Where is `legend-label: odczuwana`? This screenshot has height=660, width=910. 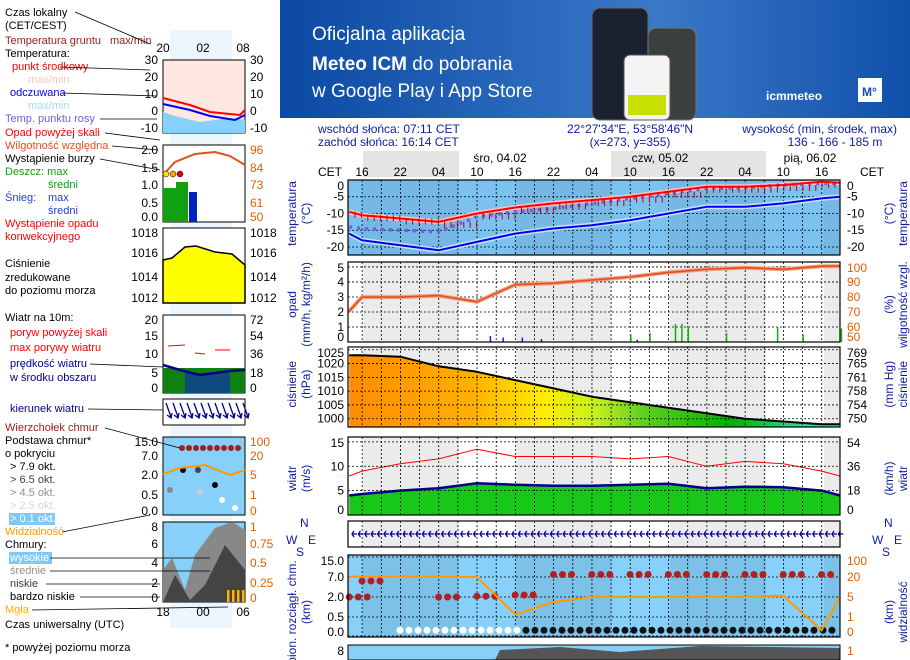 legend-label: odczuwana is located at coordinates (38, 93).